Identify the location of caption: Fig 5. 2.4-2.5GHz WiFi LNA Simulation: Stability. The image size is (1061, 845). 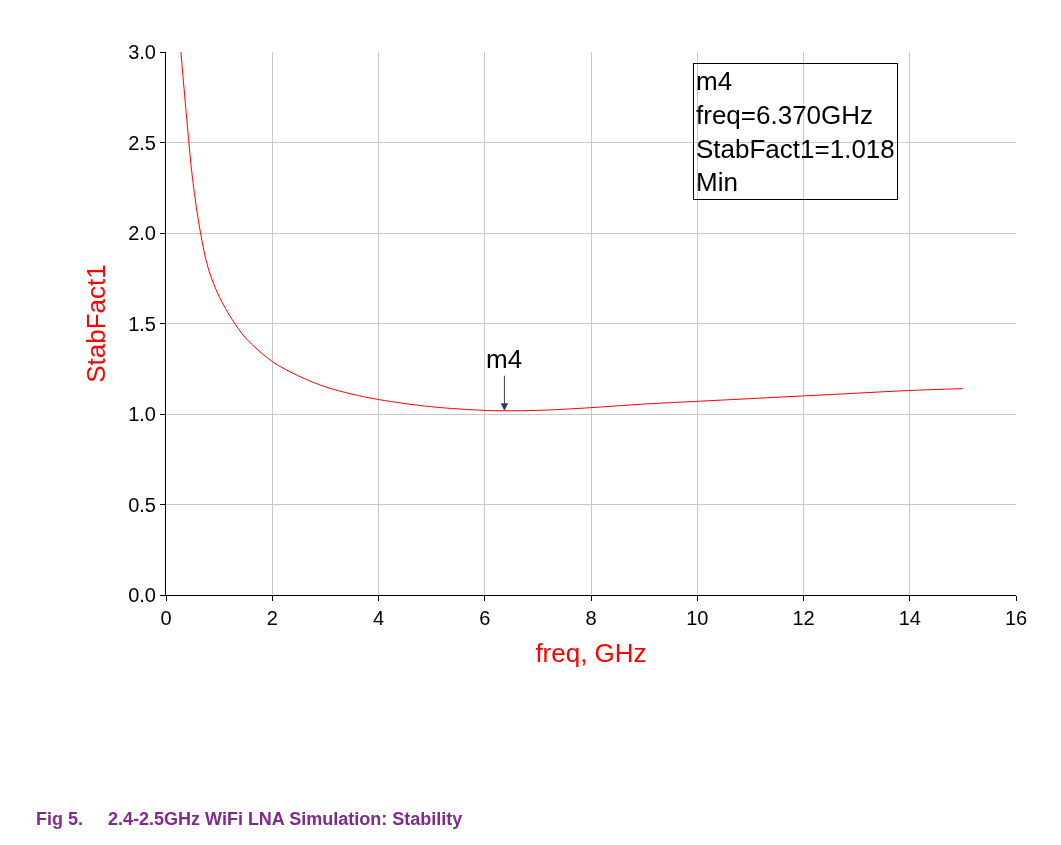
(249, 819).